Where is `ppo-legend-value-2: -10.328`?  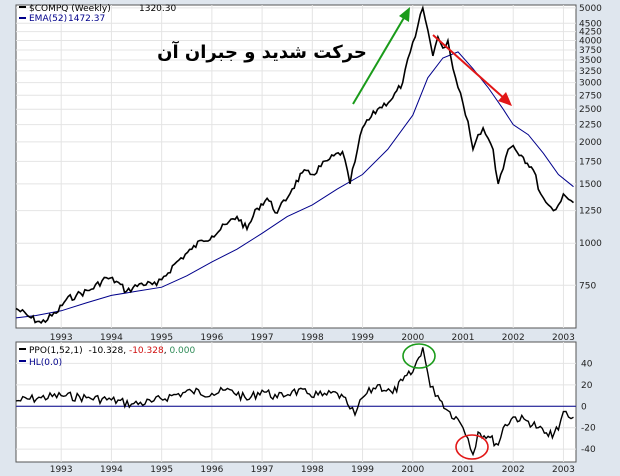
ppo-legend-value-2: -10.328 is located at coordinates (146, 351).